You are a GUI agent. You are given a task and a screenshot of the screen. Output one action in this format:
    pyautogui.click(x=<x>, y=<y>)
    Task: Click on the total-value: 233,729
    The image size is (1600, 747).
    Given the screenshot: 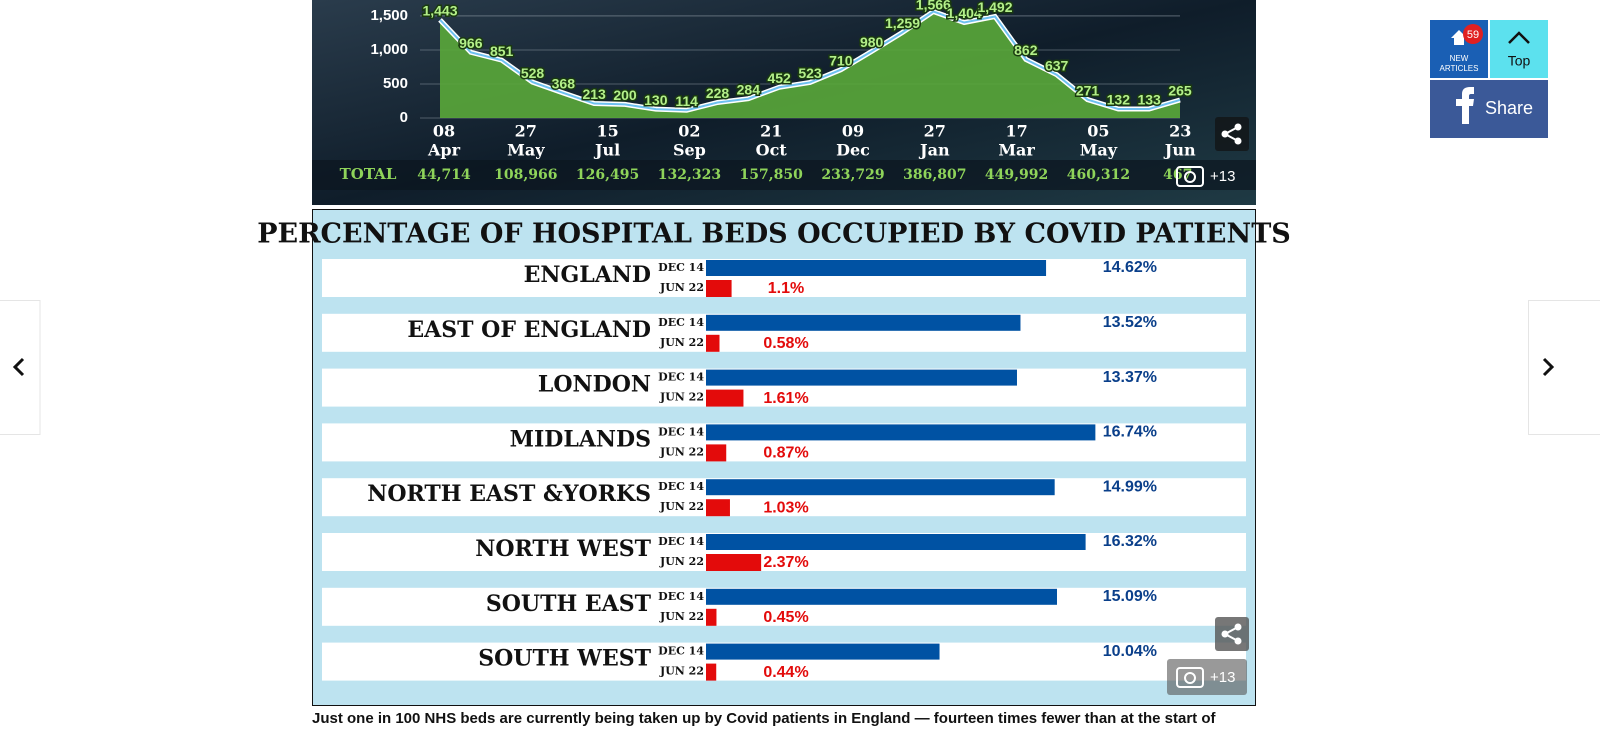 What is the action you would take?
    pyautogui.click(x=852, y=175)
    